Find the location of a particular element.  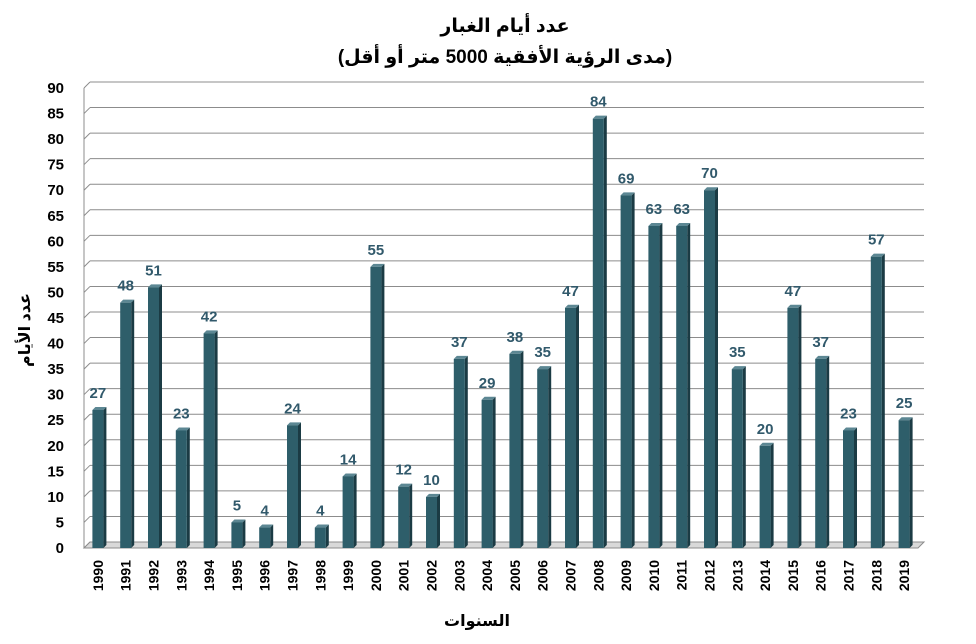

y-tick-label: 45 is located at coordinates (55, 318).